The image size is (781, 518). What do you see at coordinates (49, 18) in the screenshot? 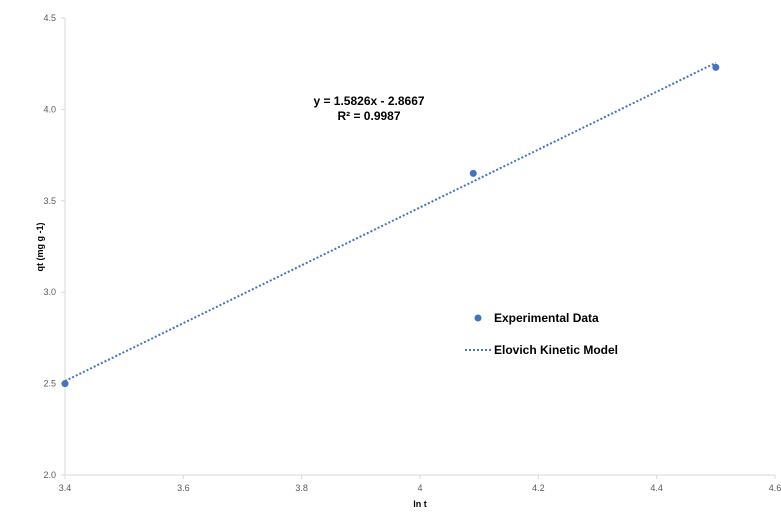
I see `y-tick-label: 4.5` at bounding box center [49, 18].